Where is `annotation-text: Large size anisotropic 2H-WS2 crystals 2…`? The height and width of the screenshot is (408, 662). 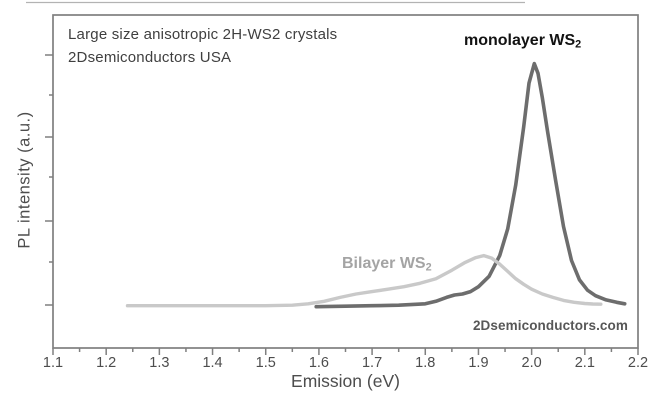 annotation-text: Large size anisotropic 2H-WS2 crystals 2… is located at coordinates (202, 46).